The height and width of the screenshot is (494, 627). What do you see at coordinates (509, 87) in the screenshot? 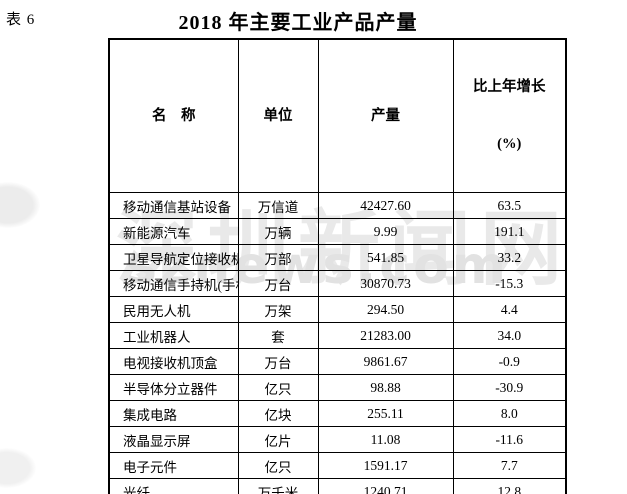
I see `header-growth-line1: 比上年增长` at bounding box center [509, 87].